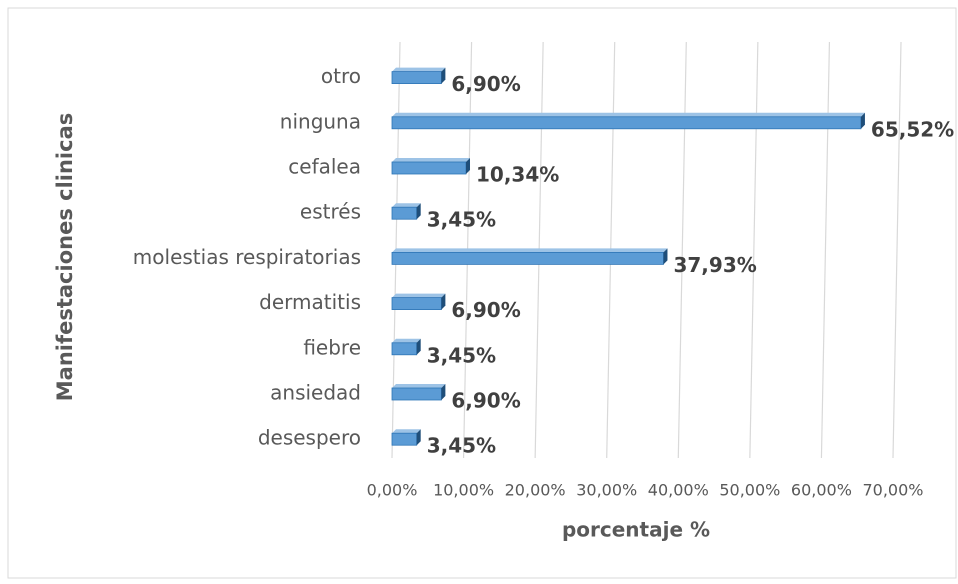 The width and height of the screenshot is (958, 584). What do you see at coordinates (517, 175) in the screenshot?
I see `value-label: 10,34%` at bounding box center [517, 175].